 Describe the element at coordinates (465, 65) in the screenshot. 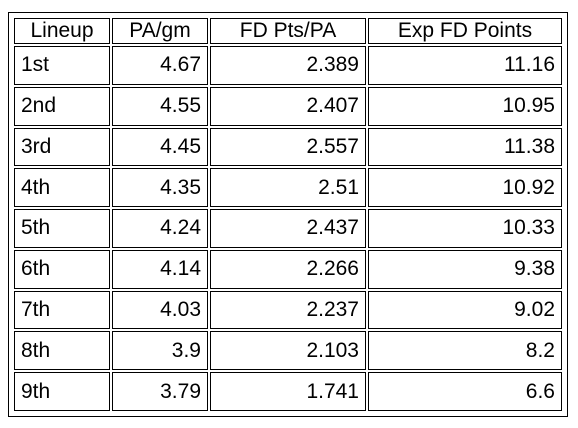

I see `cell-exp-fd-points: 11.16` at that location.